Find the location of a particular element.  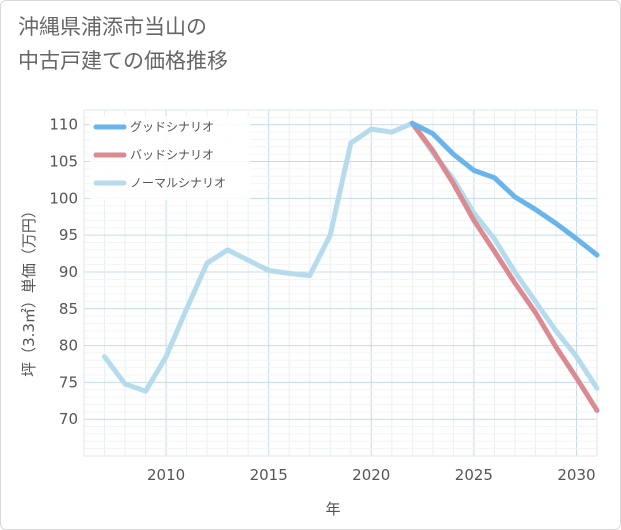

y-tick-label: 75 is located at coordinates (68, 382).